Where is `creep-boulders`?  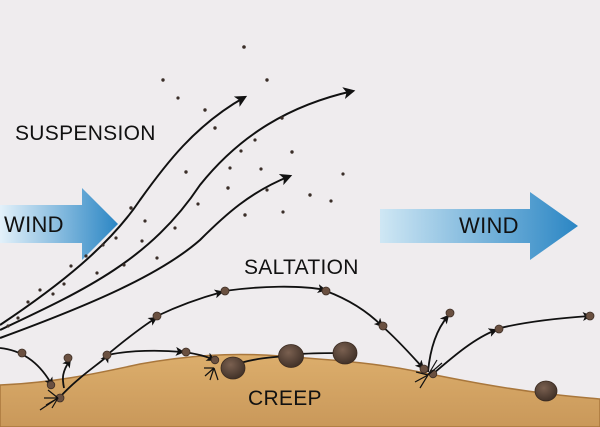
creep-boulders is located at coordinates (389, 371).